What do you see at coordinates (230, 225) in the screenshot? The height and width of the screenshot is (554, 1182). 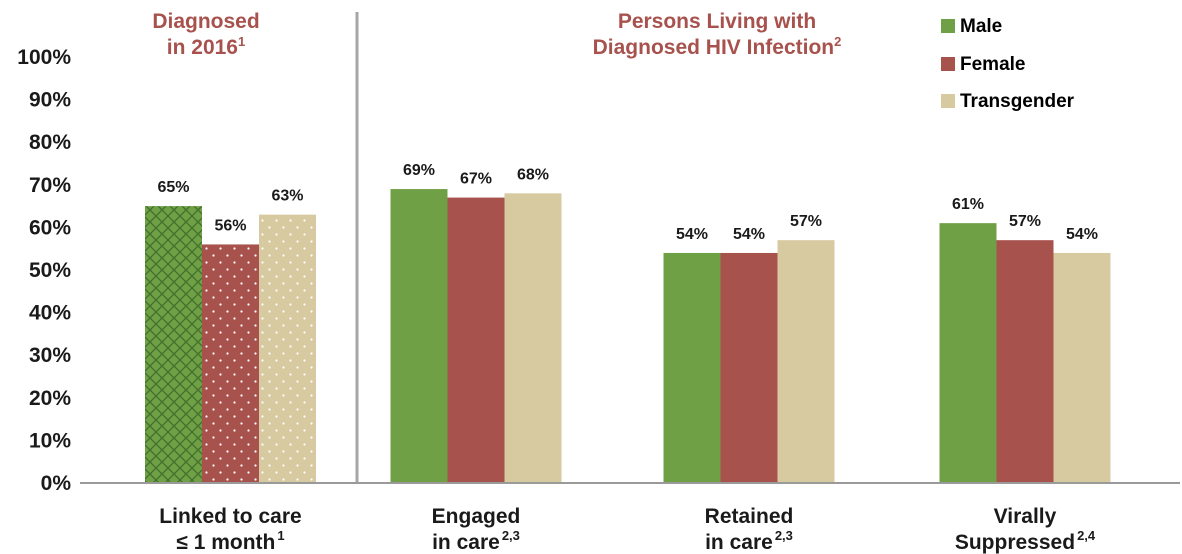 I see `value-label-female-1: 56%` at bounding box center [230, 225].